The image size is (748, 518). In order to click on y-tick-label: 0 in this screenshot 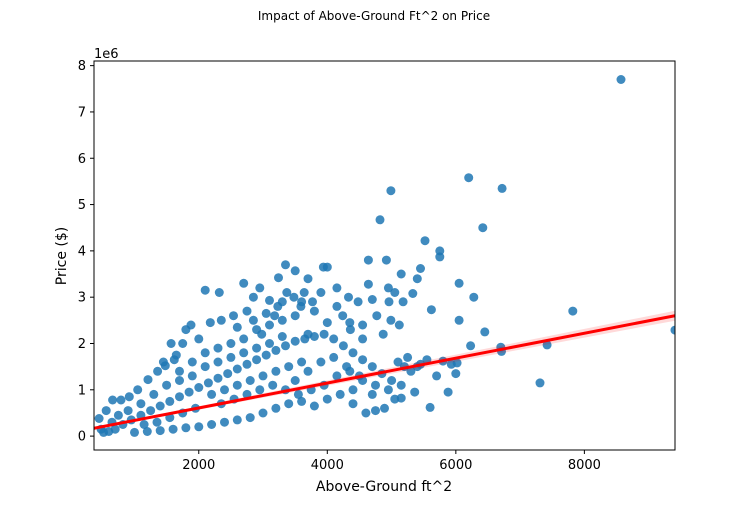, I will do `click(82, 437)`.